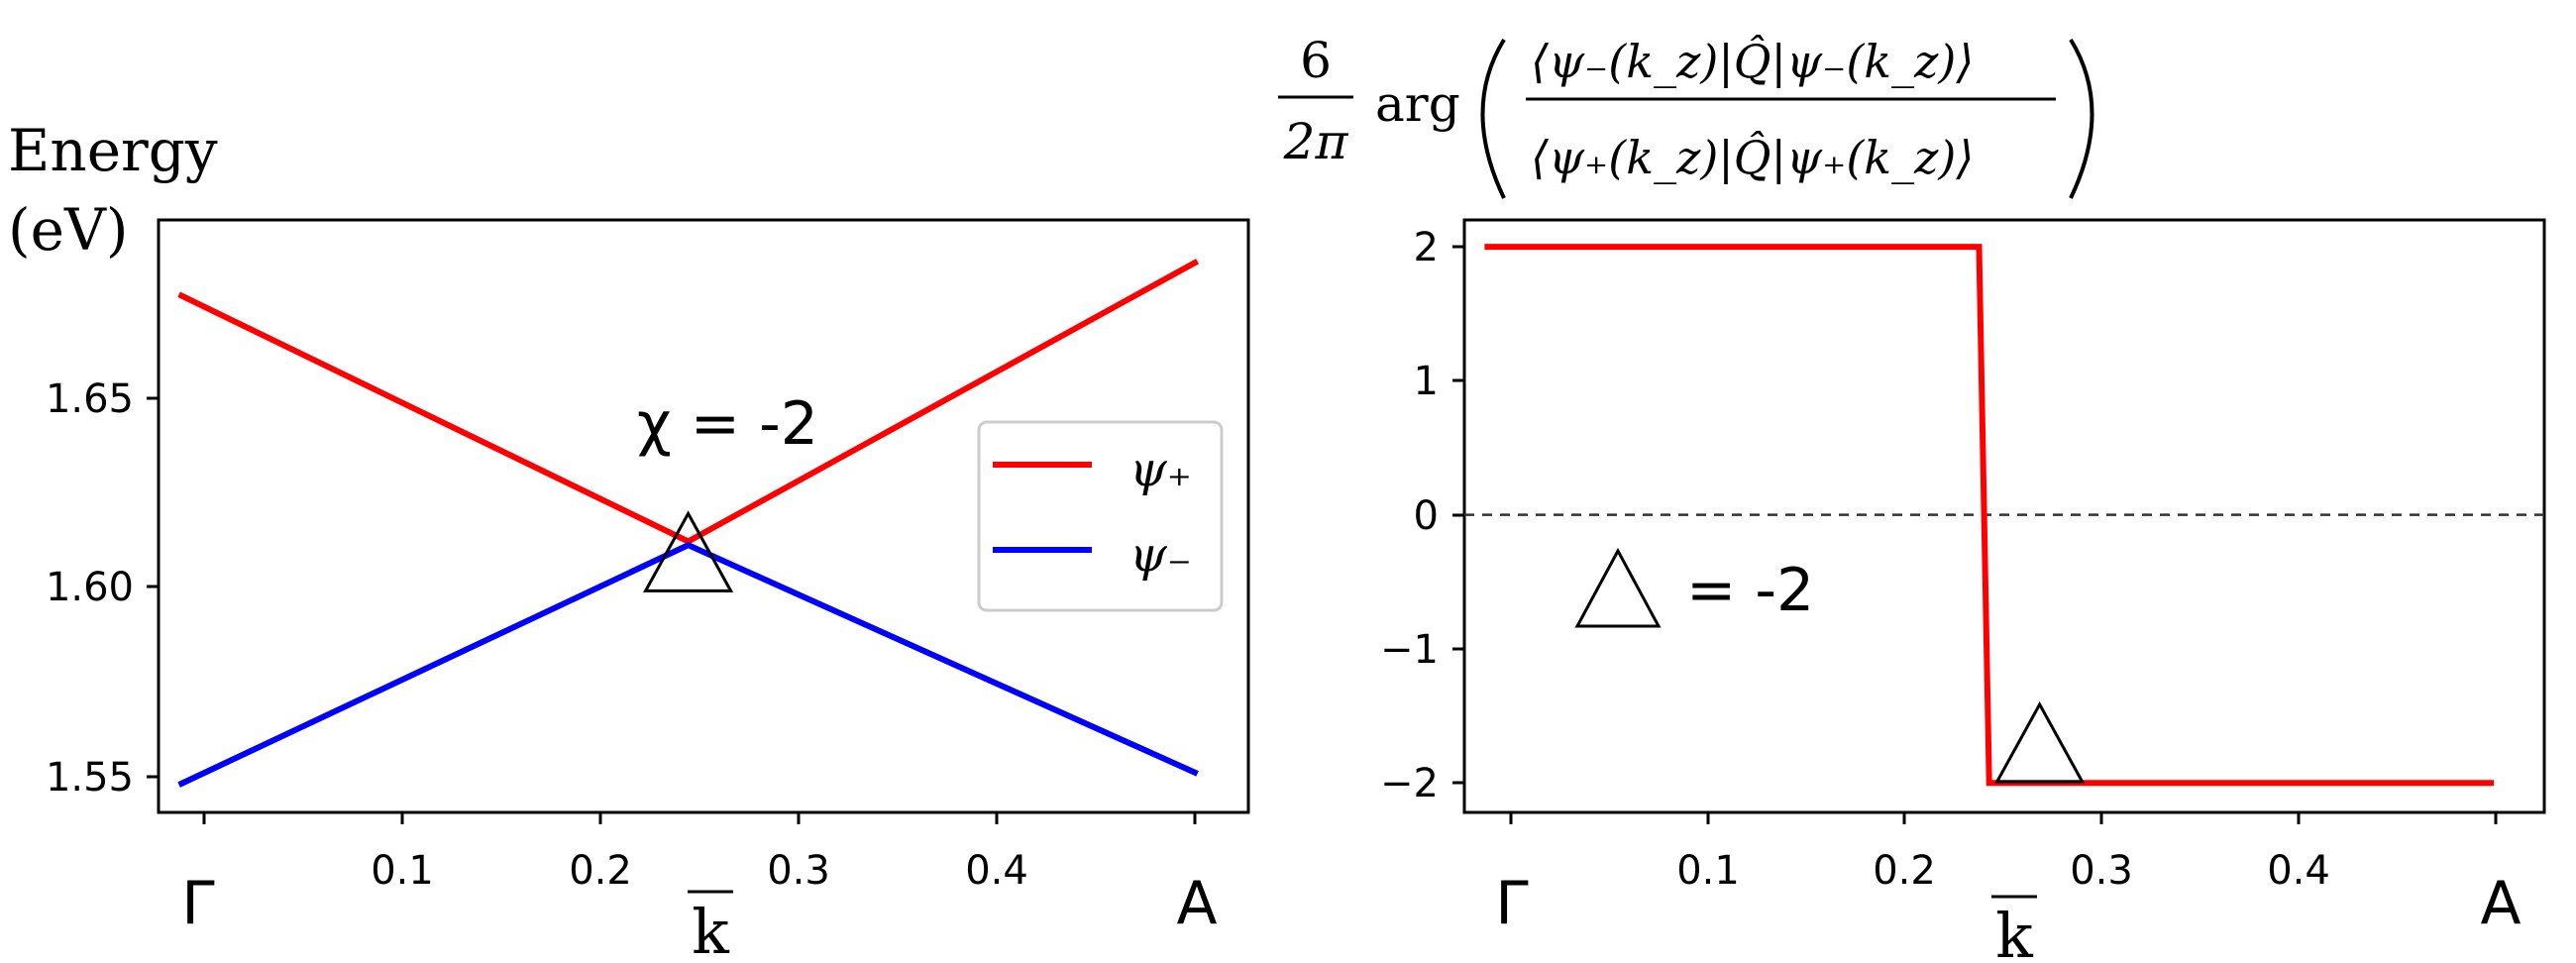  I want to click on title-fraction-numerator: 6, so click(1316, 60).